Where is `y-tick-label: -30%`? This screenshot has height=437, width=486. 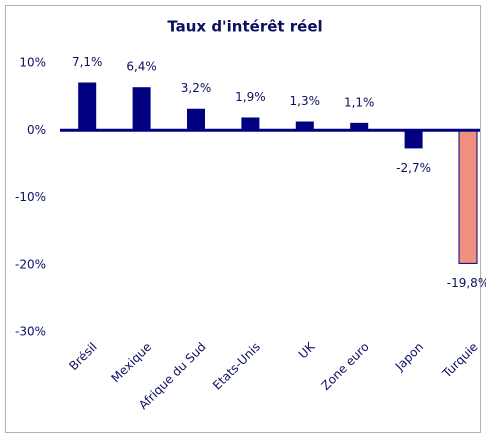
y-tick-label: -30% is located at coordinates (30, 332).